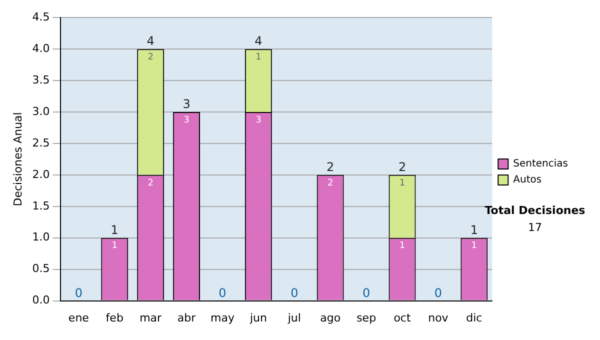  Describe the element at coordinates (257, 317) in the screenshot. I see `x-tick-label: jun` at that location.